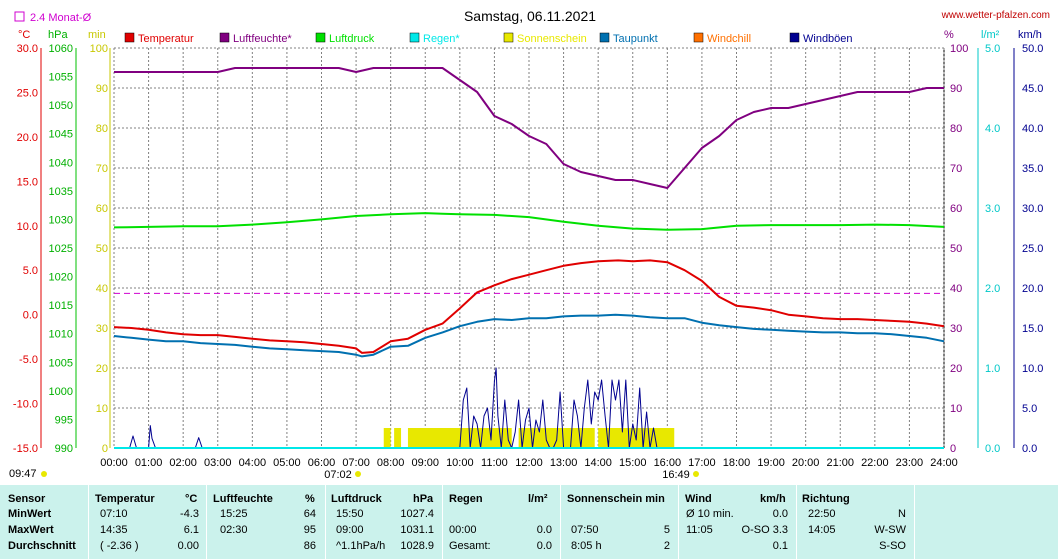  I want to click on sunrise-label: 07:02, so click(338, 475).